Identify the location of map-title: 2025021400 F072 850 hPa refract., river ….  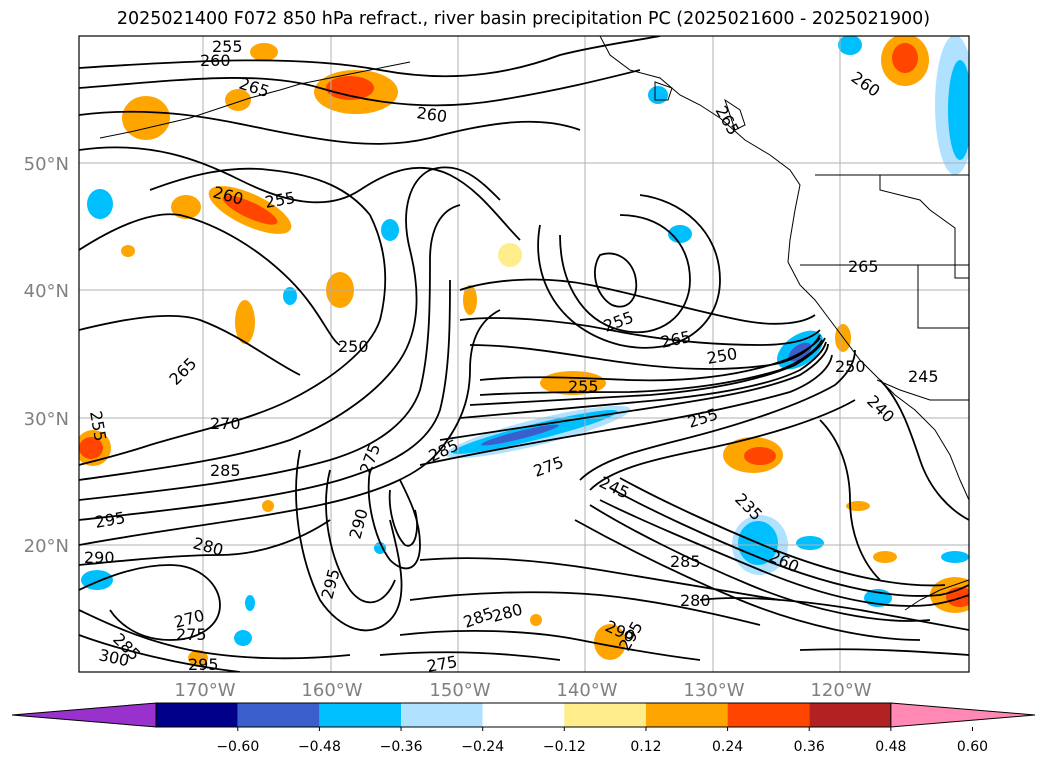
(523, 19).